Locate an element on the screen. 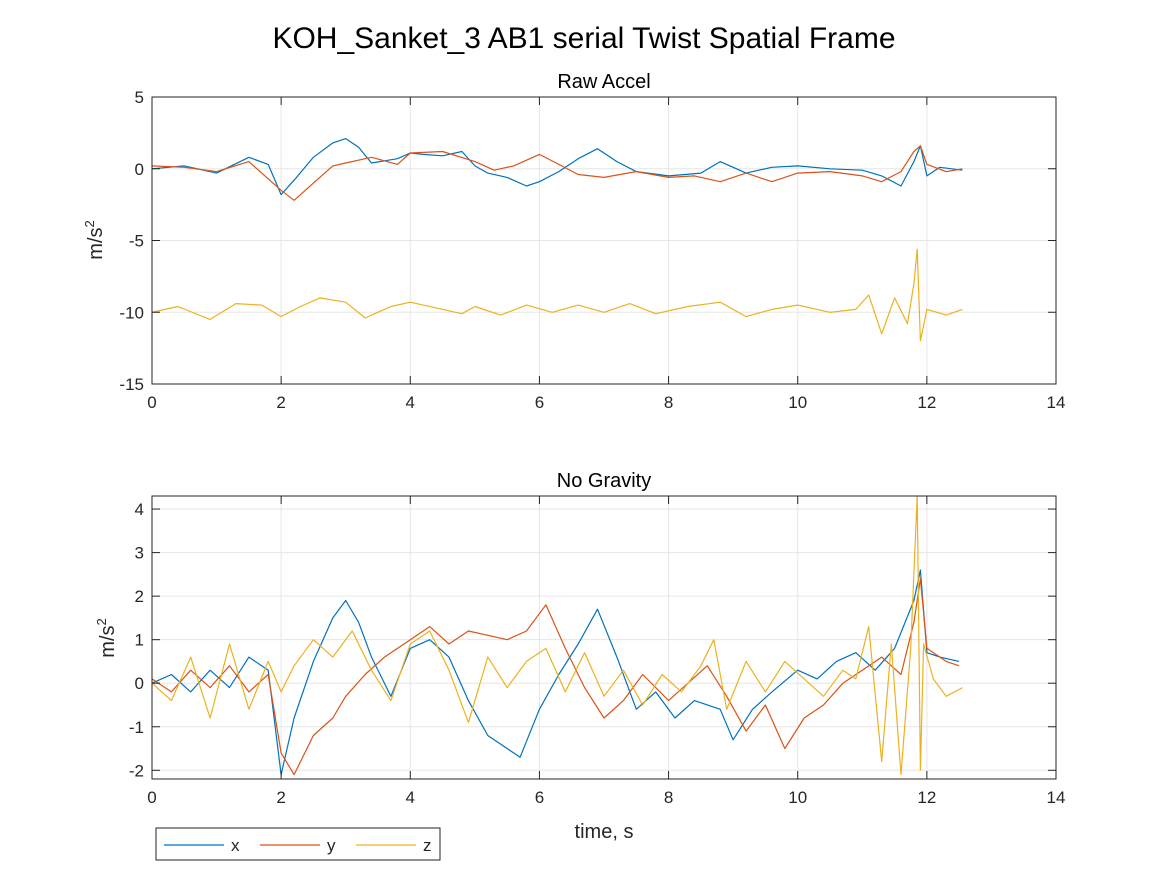 This screenshot has height=875, width=1167. no-gravity-ytick-label: 2 is located at coordinates (139, 596).